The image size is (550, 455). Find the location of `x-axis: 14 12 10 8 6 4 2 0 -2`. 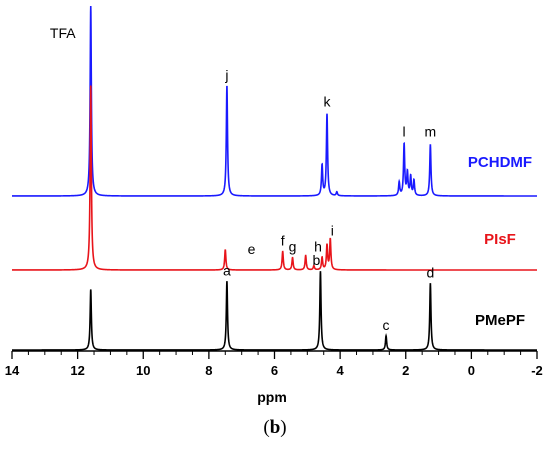

x-axis: 14 12 10 8 6 4 2 0 -2 is located at coordinates (274, 364).